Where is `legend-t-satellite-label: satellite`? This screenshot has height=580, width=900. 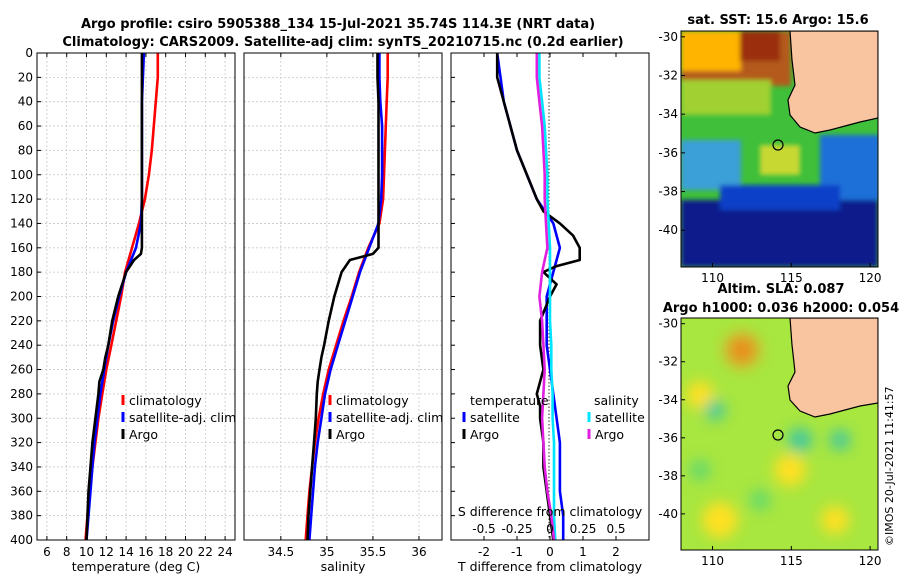 legend-t-satellite-label: satellite is located at coordinates (495, 417).